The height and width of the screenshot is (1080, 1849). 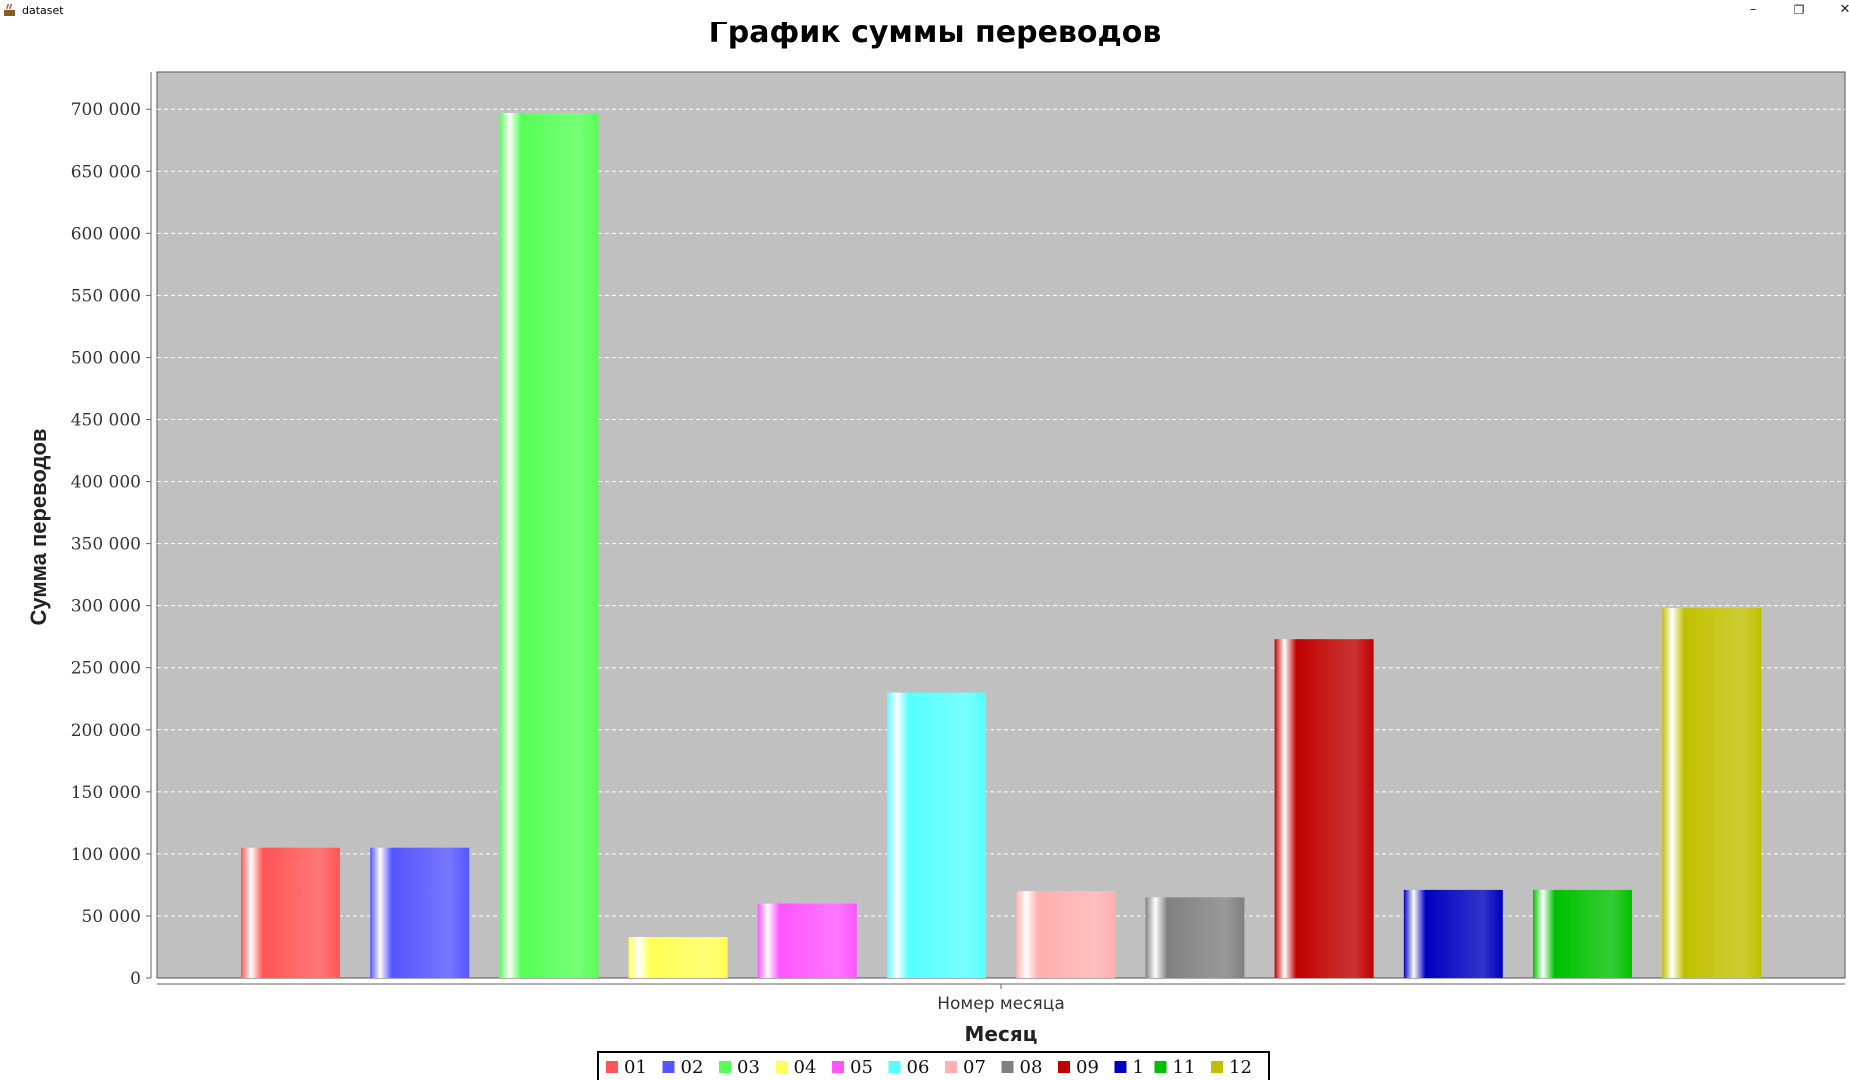 I want to click on close-button: ✕, so click(x=1844, y=9).